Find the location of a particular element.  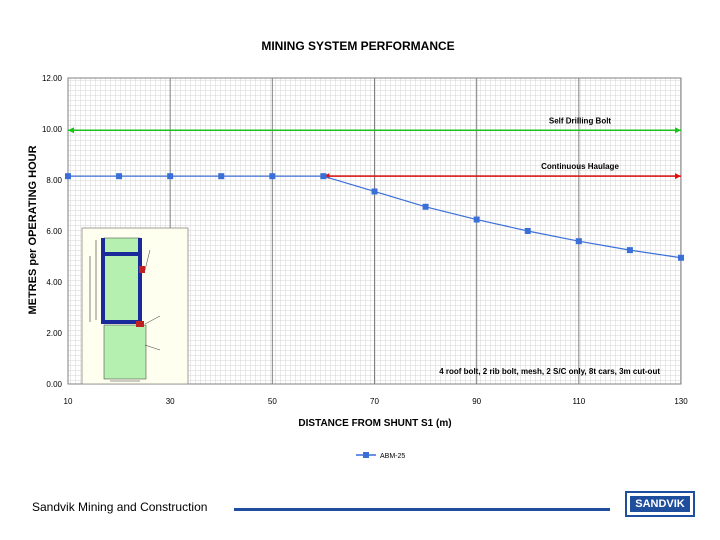

legend-label: ABM-25 is located at coordinates (392, 456).